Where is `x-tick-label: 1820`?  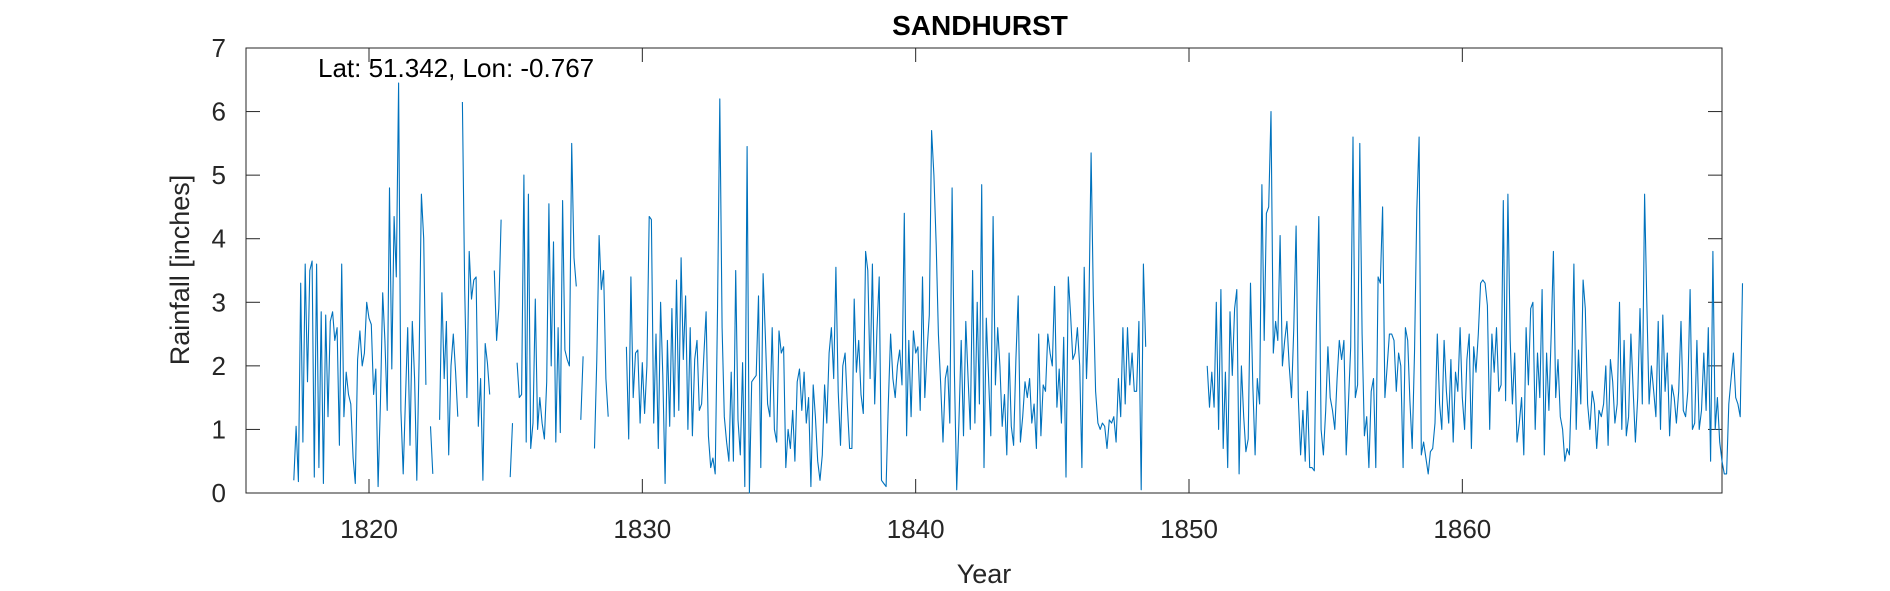
x-tick-label: 1820 is located at coordinates (369, 529).